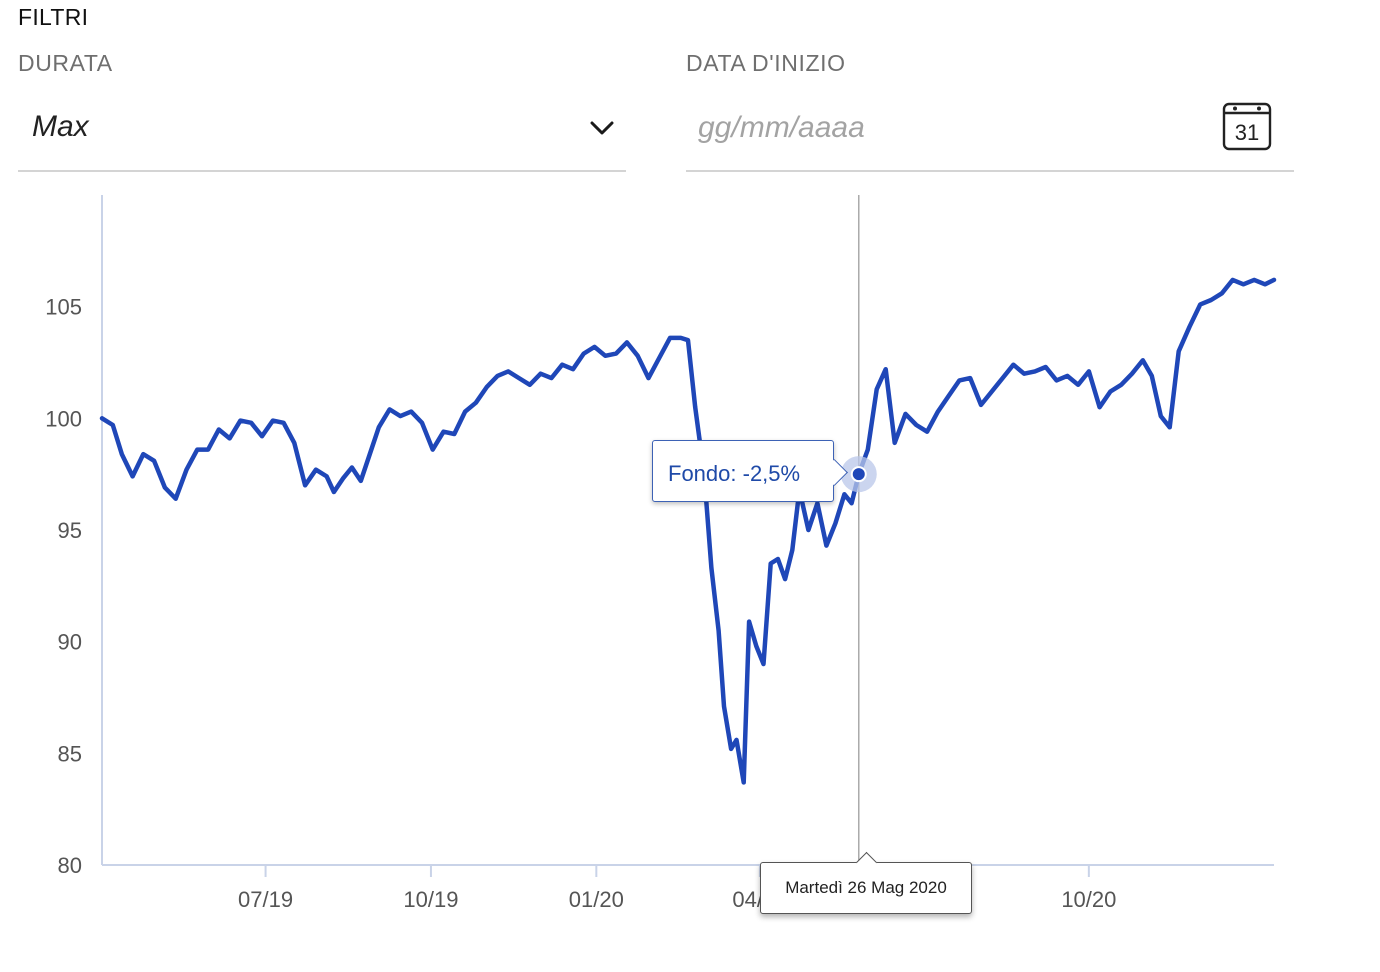 Image resolution: width=1380 pixels, height=972 pixels. Describe the element at coordinates (53, 17) in the screenshot. I see `filters-title: FILTRI` at that location.